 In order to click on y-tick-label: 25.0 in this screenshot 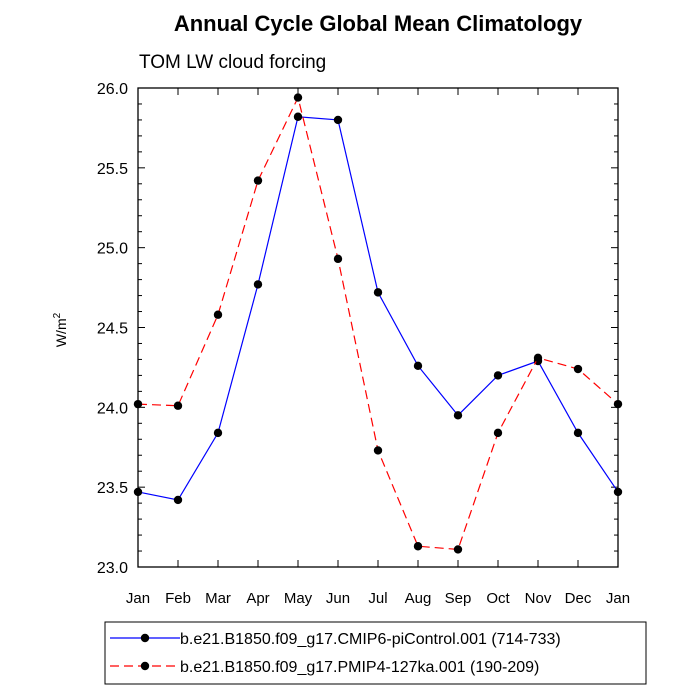, I will do `click(112, 249)`.